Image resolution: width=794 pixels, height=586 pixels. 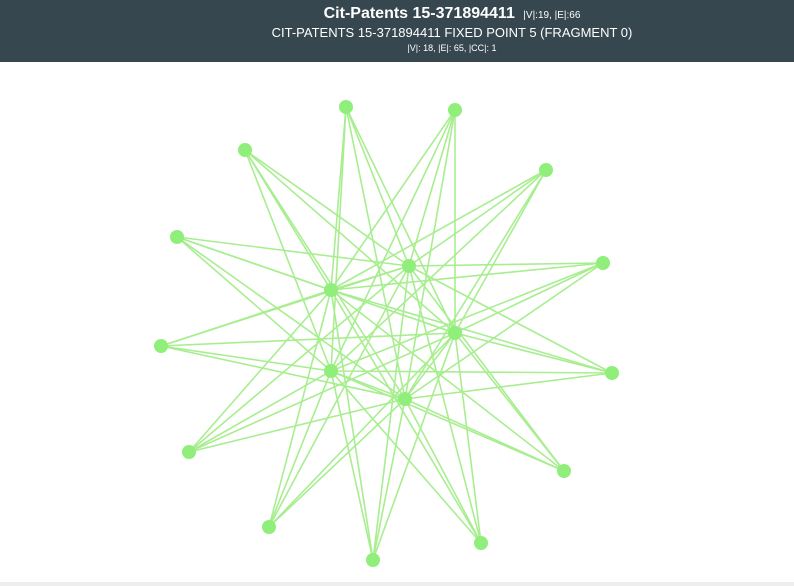 What do you see at coordinates (397, 48) in the screenshot?
I see `graph-stats: |V|: 18, |E|: 65, |CC|: 1` at bounding box center [397, 48].